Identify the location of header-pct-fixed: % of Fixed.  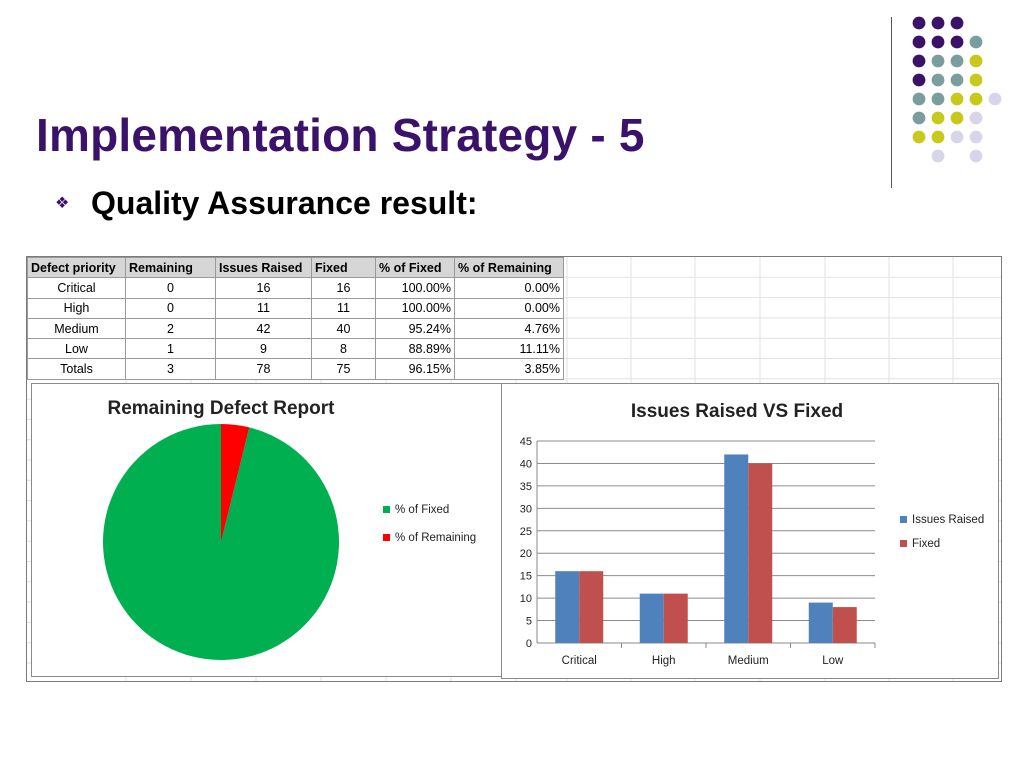
(415, 268).